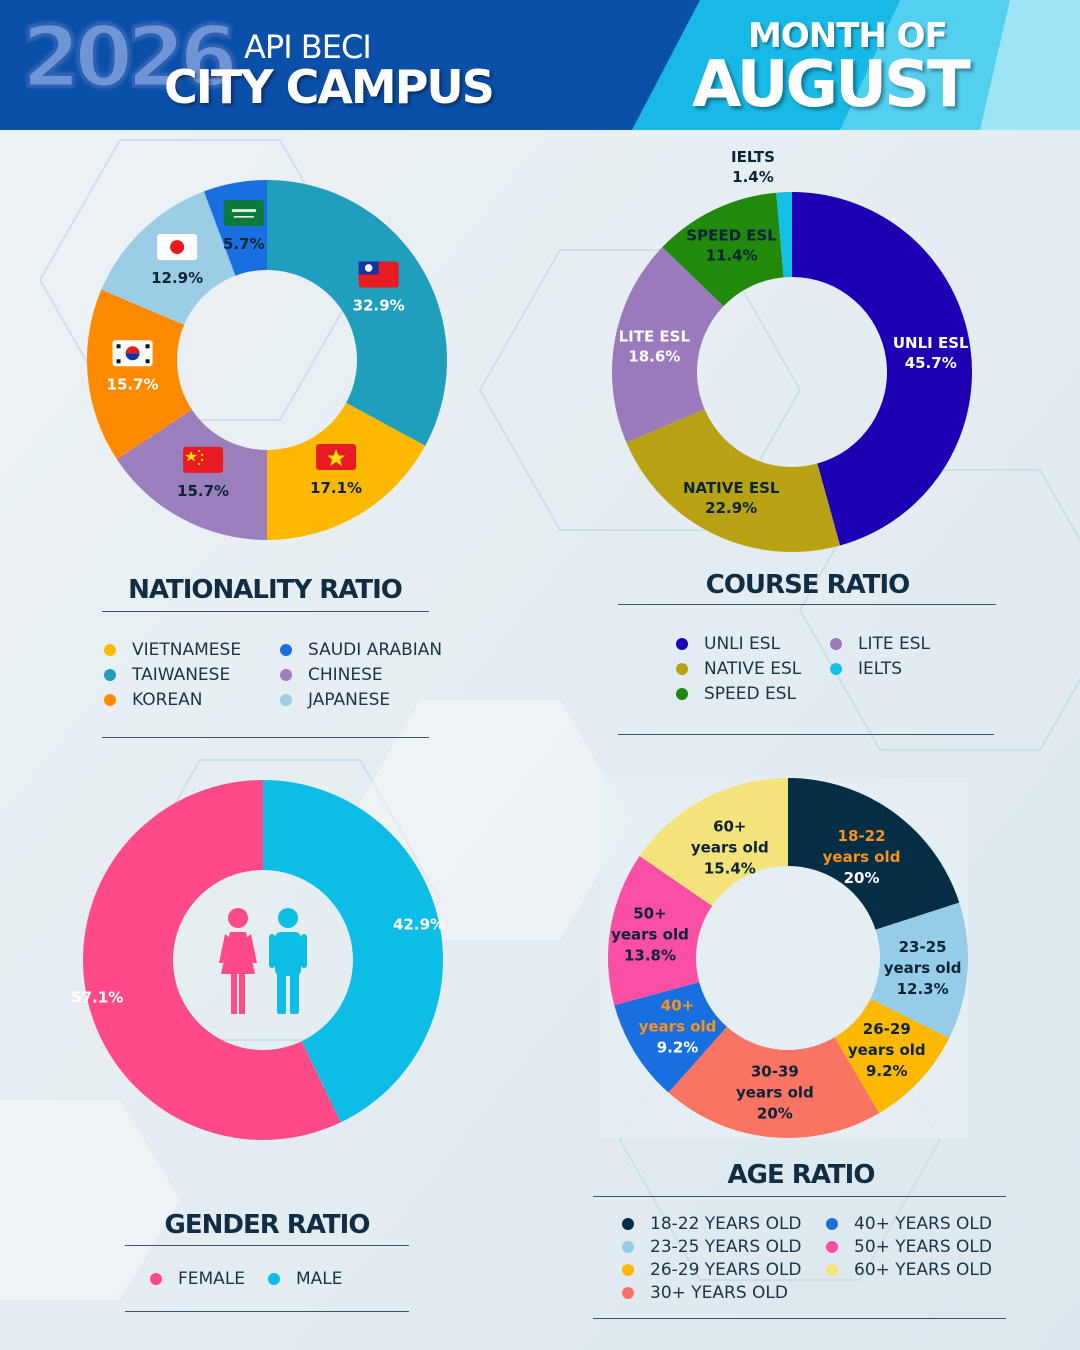  I want to click on legend-item-50-years-old: 50+ YEARS OLD, so click(909, 1247).